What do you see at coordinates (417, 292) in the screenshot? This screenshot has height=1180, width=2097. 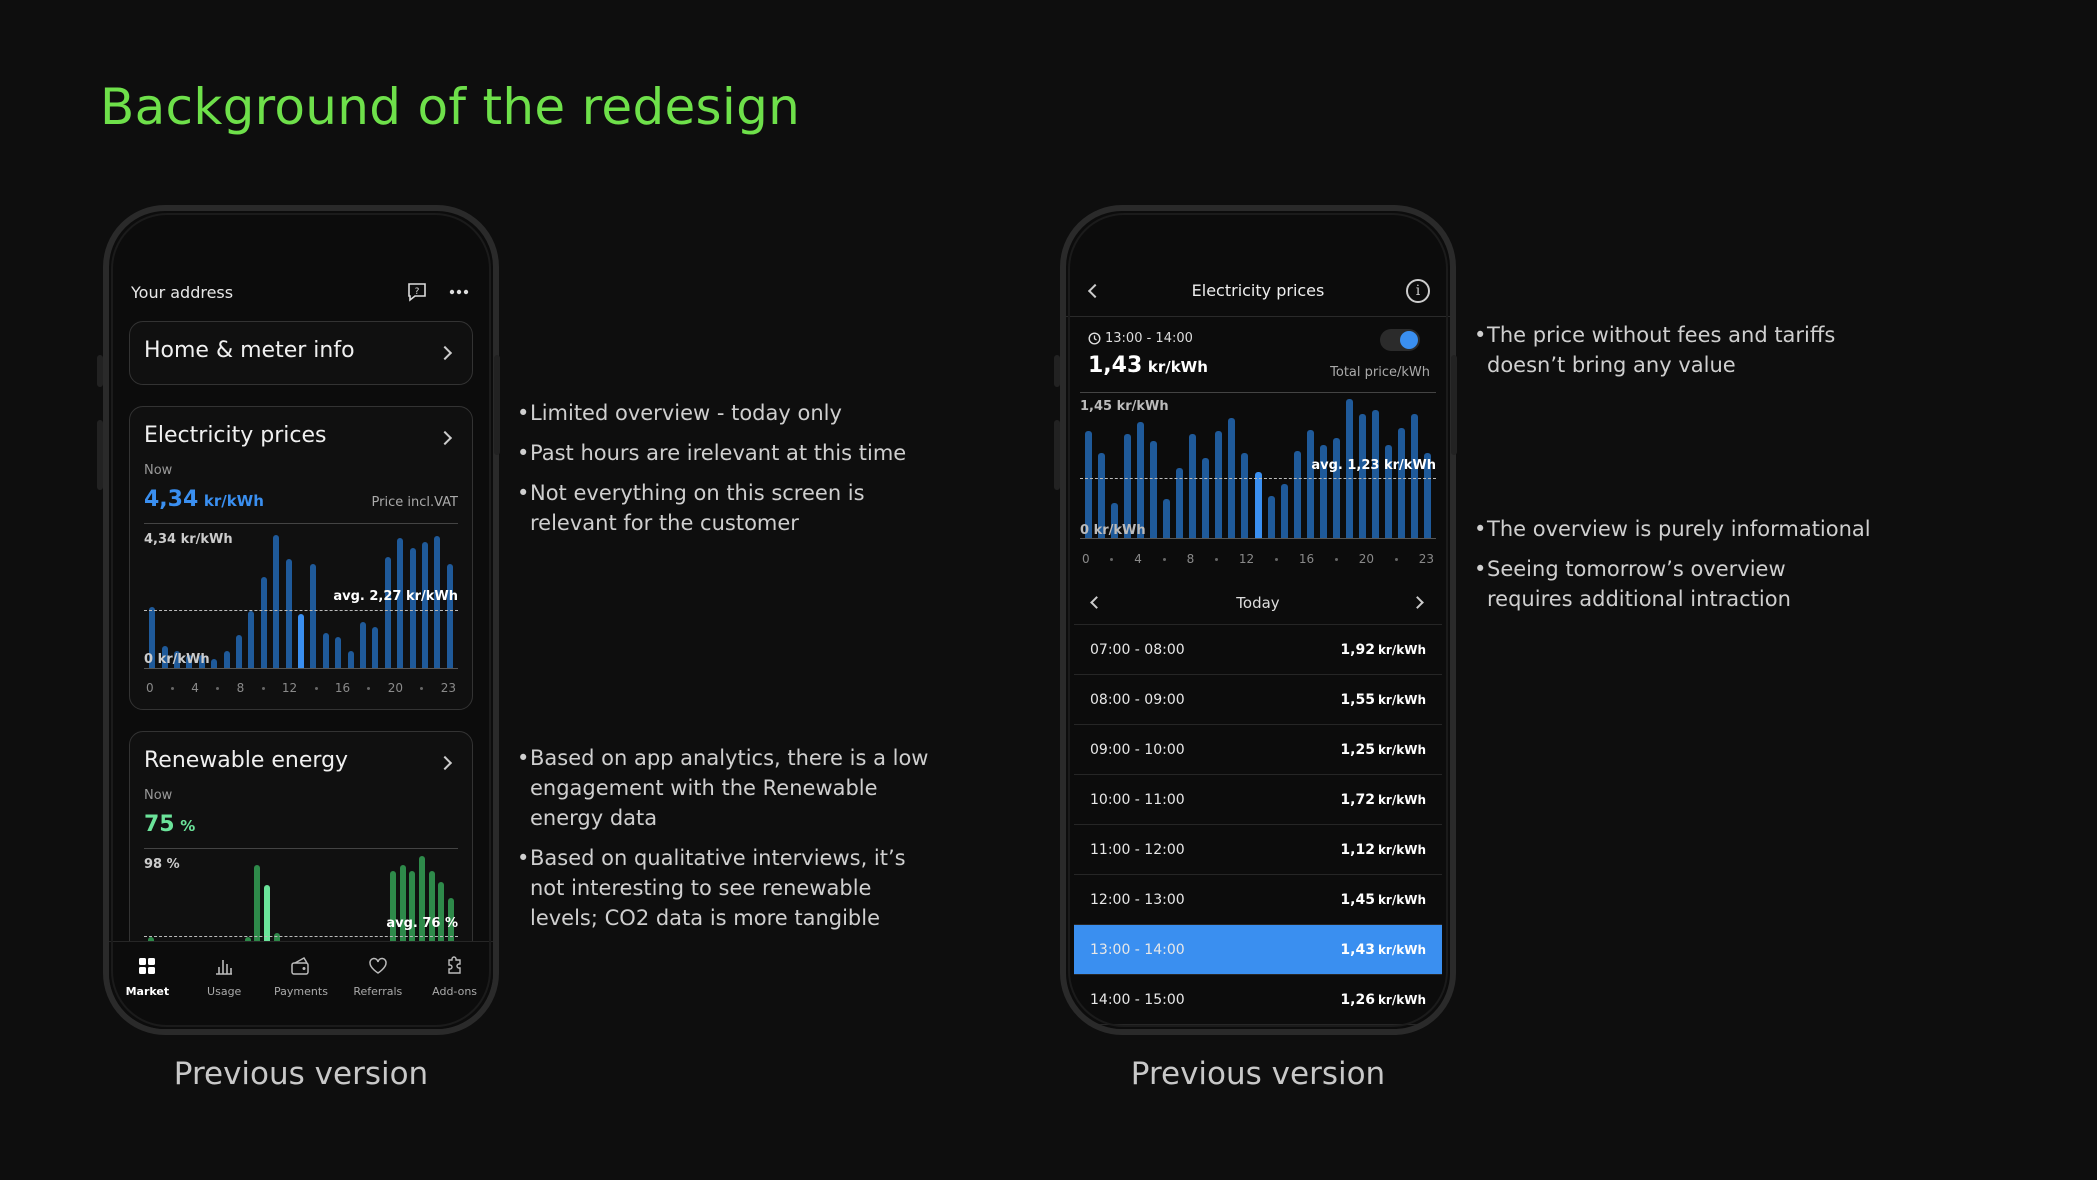 I see `chat-icon: ?` at bounding box center [417, 292].